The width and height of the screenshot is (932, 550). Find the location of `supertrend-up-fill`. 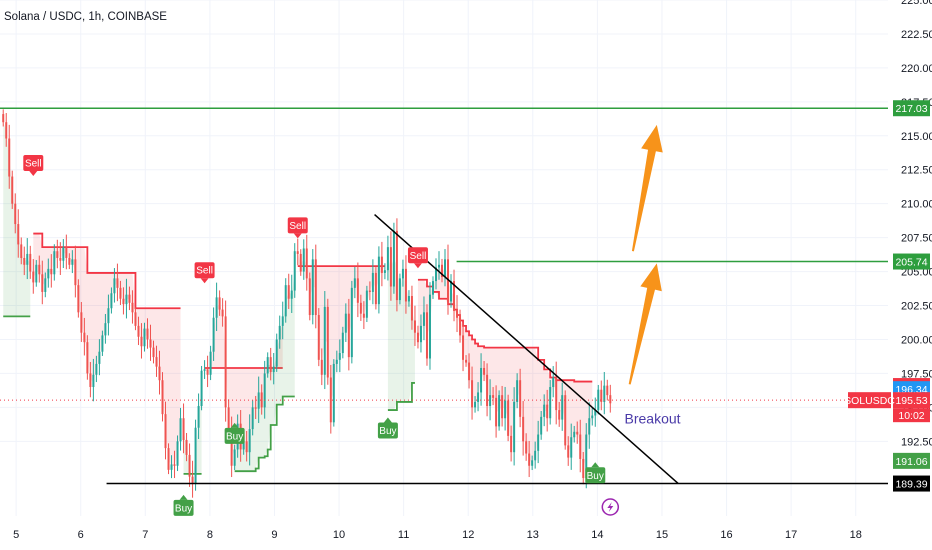

supertrend-up-fill is located at coordinates (17, 219).